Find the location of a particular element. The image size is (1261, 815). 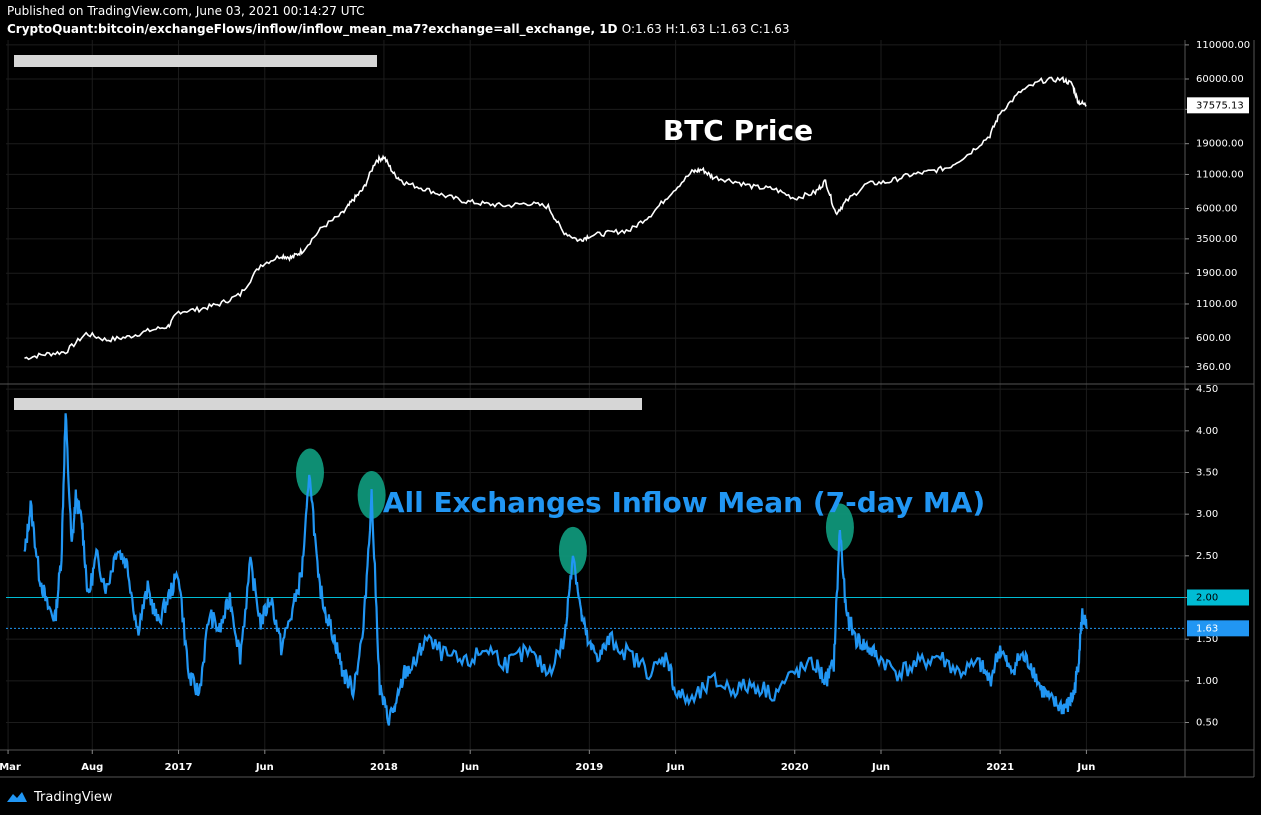

time-tick-label-6: 2019 is located at coordinates (589, 767).